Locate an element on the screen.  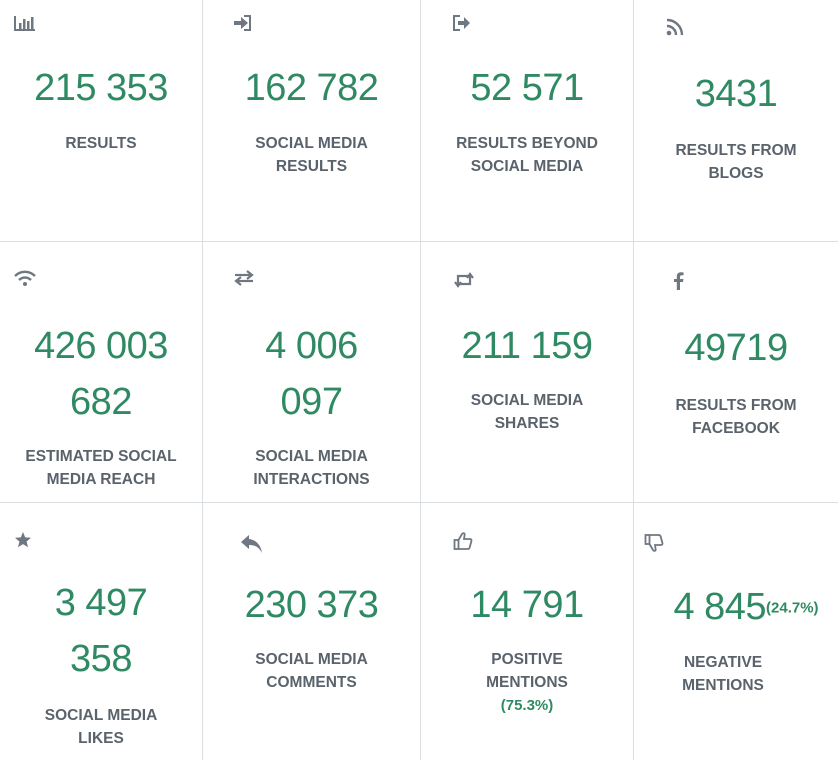
bar-chart-icon is located at coordinates (26, 26).